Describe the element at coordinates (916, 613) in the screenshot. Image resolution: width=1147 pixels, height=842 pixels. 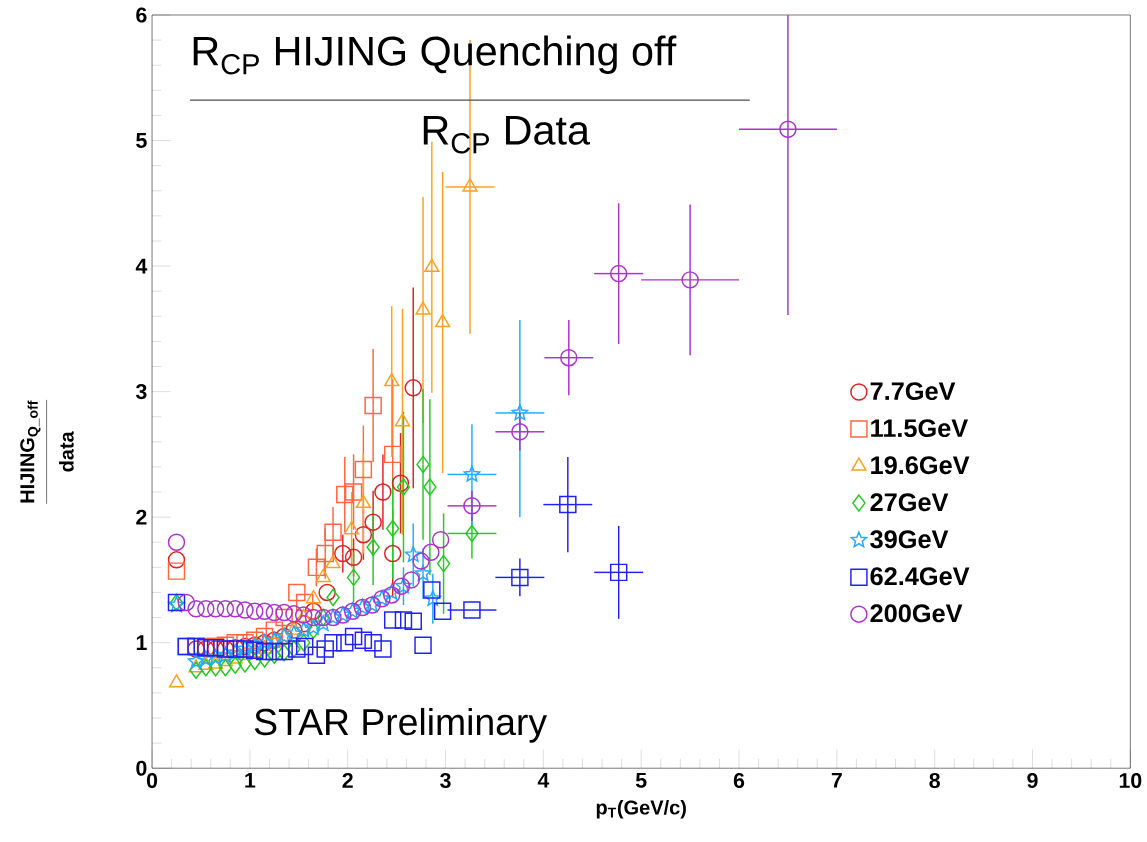
I see `legend-label: 200GeV` at that location.